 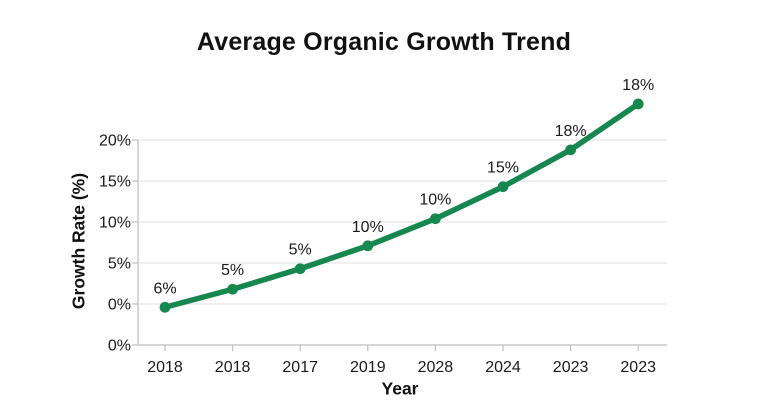 What do you see at coordinates (400, 388) in the screenshot?
I see `x-axis-title: Year` at bounding box center [400, 388].